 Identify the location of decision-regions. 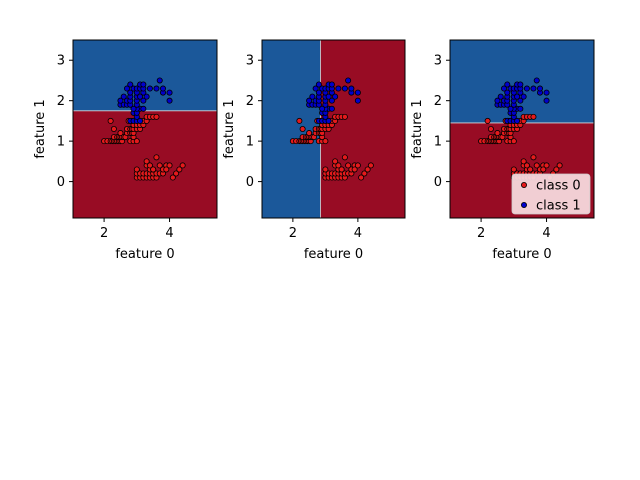
(333, 129).